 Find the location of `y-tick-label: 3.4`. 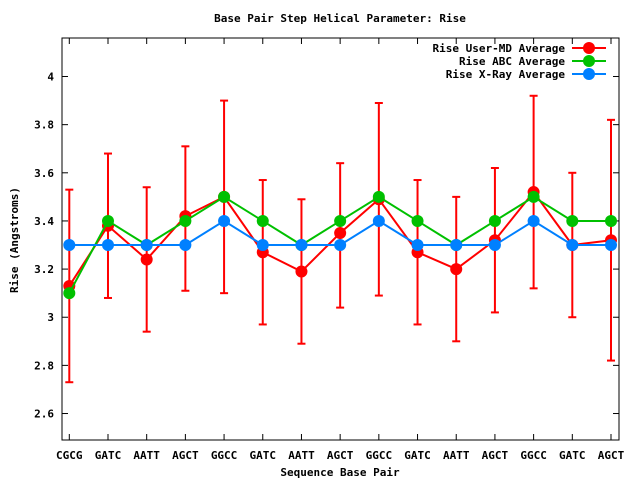

y-tick-label: 3.4 is located at coordinates (44, 221).